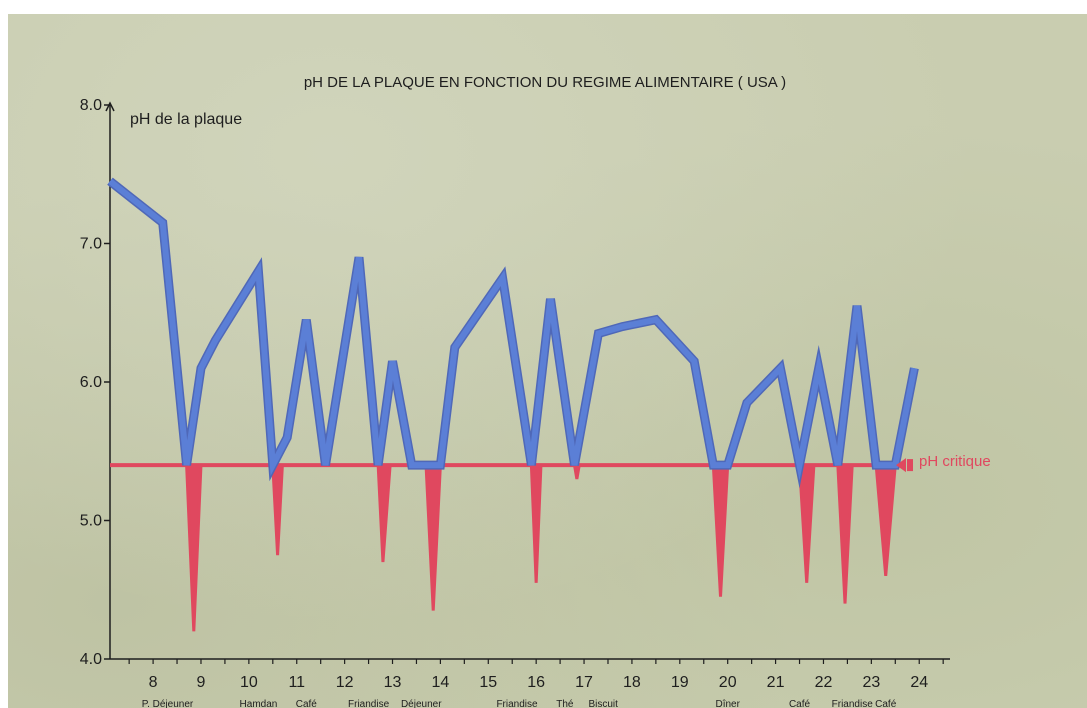 This screenshot has width=1087, height=708. Describe the element at coordinates (632, 682) in the screenshot. I see `x-tick-label: 18` at that location.